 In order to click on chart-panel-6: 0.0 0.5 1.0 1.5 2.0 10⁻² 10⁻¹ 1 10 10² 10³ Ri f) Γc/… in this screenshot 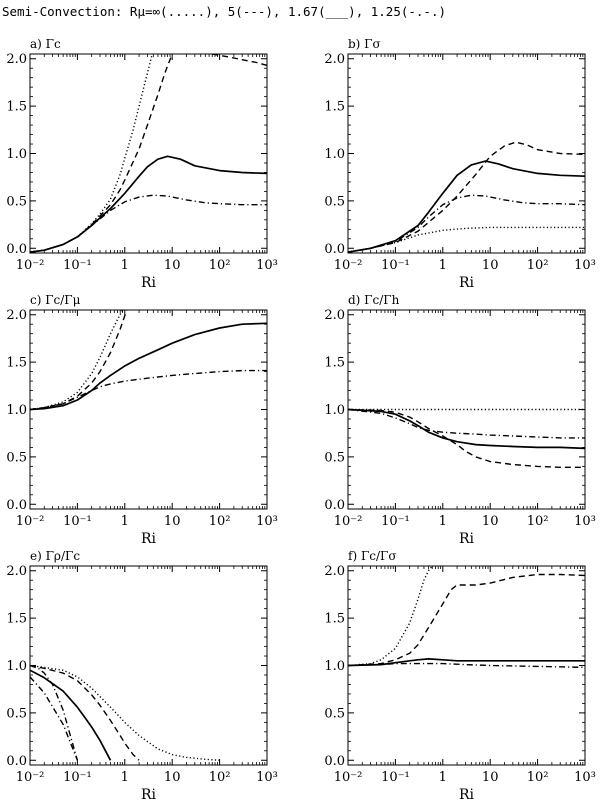, I will do `click(460, 676)`.